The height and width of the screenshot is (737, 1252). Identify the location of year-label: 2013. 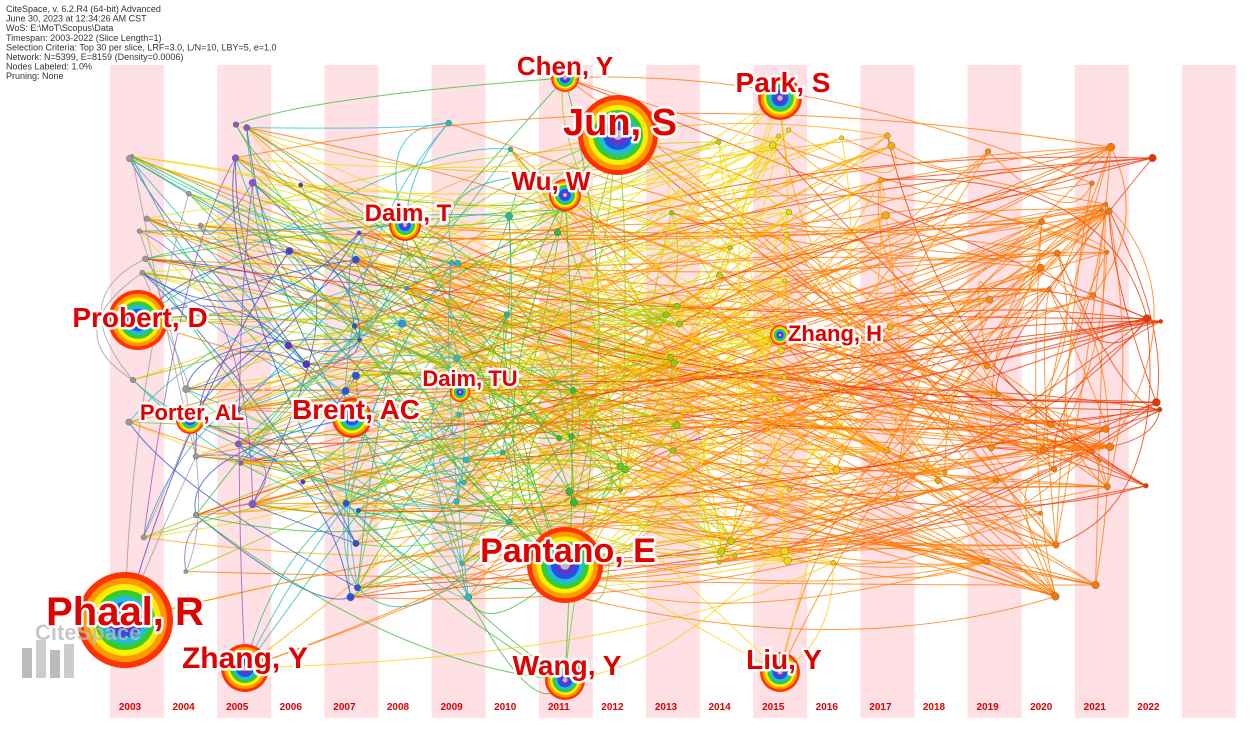
(666, 707).